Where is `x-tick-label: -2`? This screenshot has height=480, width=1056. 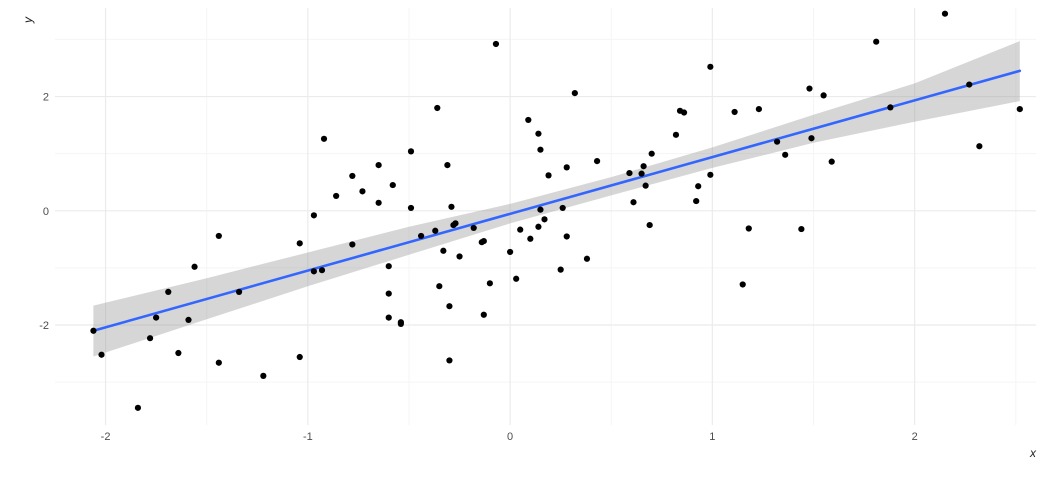
x-tick-label: -2 is located at coordinates (106, 437).